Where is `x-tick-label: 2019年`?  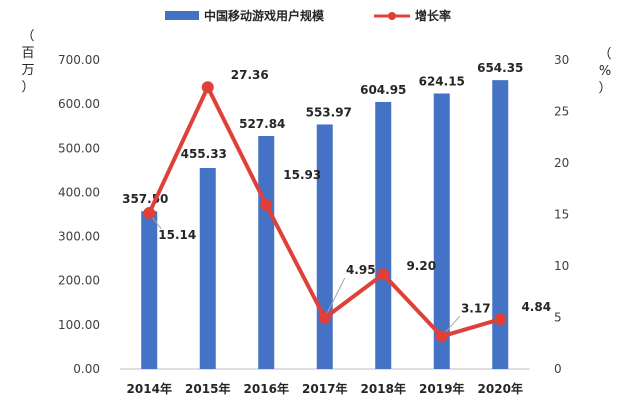 x-tick-label: 2019年 is located at coordinates (441, 388).